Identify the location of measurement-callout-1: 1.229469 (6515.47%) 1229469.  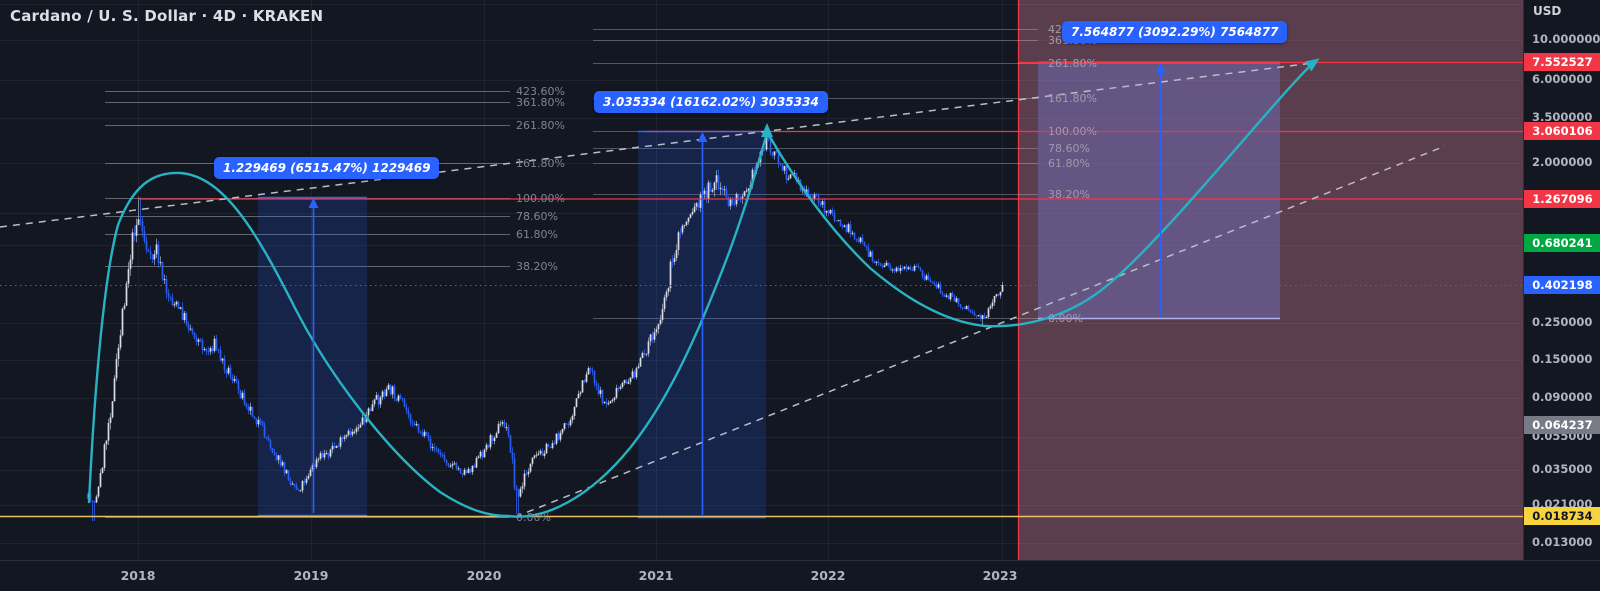
(327, 168).